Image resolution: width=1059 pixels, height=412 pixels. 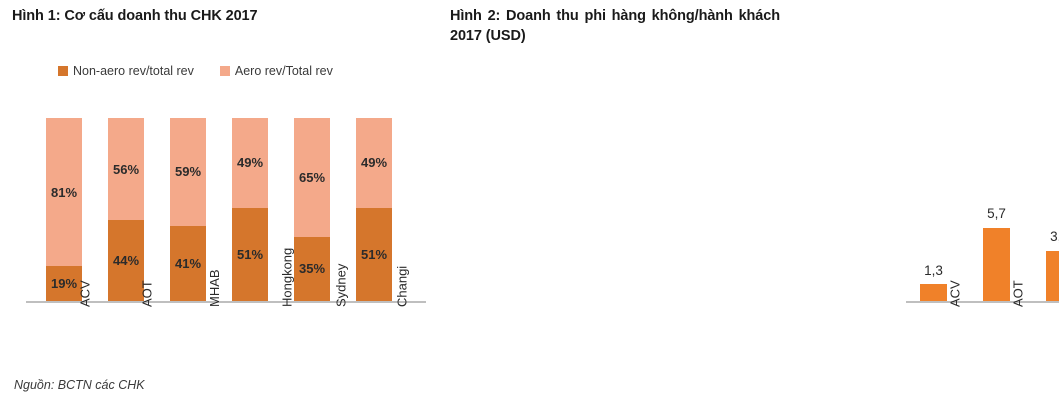 I want to click on figure-1-category-label-sydney: Sydney, so click(x=341, y=285).